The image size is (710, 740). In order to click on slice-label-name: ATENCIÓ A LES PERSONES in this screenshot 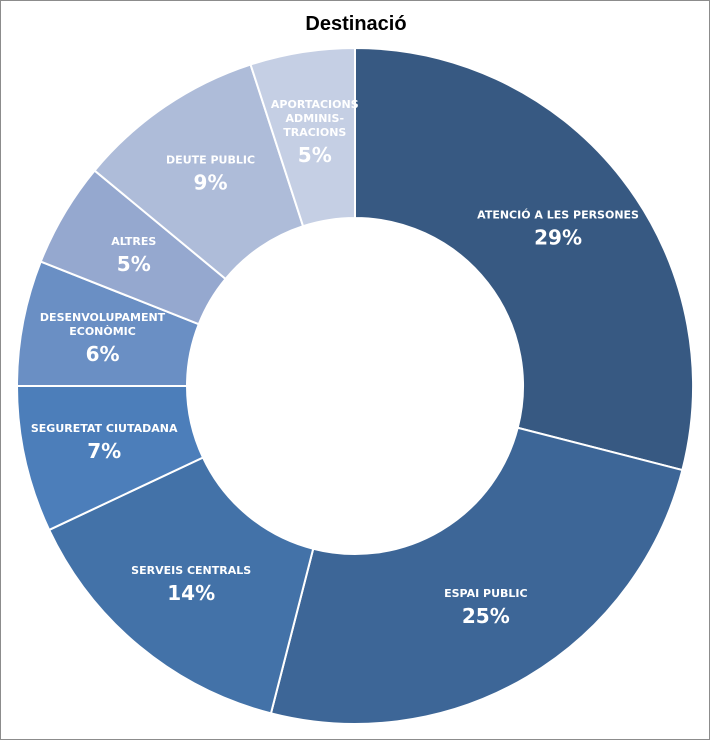, I will do `click(558, 214)`.